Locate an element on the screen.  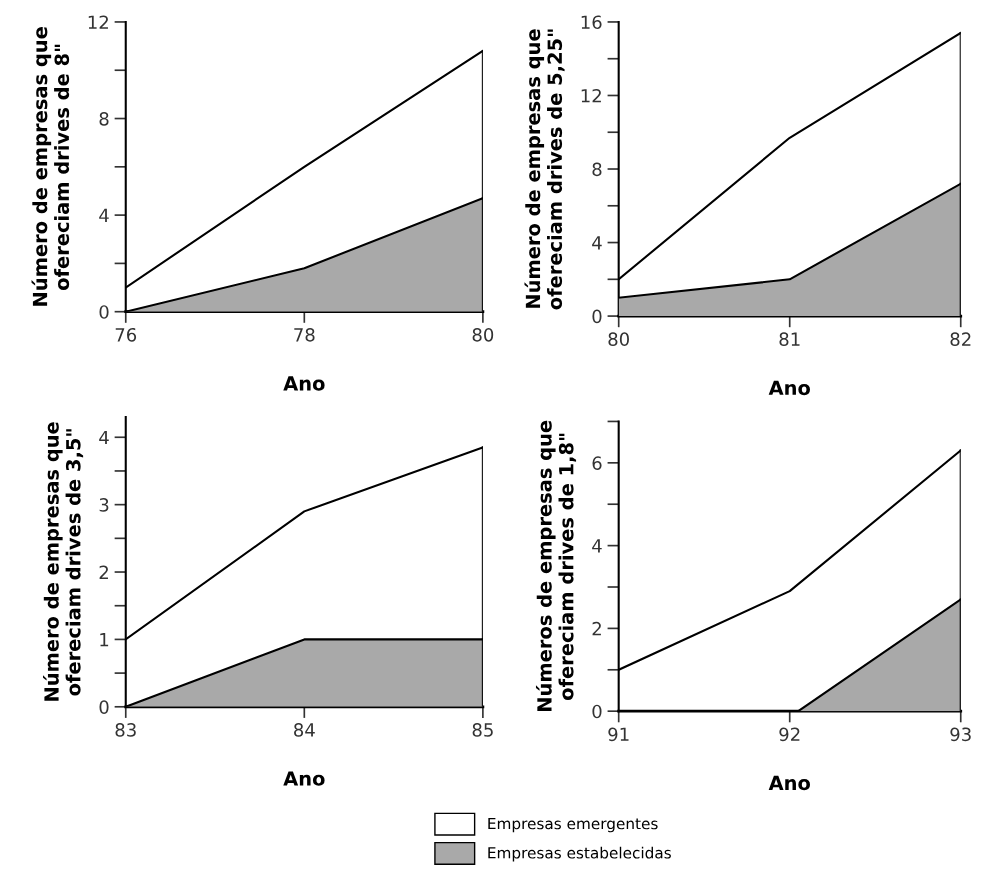
y-axis-title: Número de empresas que ofereciam drives de 3,5" is located at coordinates (63, 561).